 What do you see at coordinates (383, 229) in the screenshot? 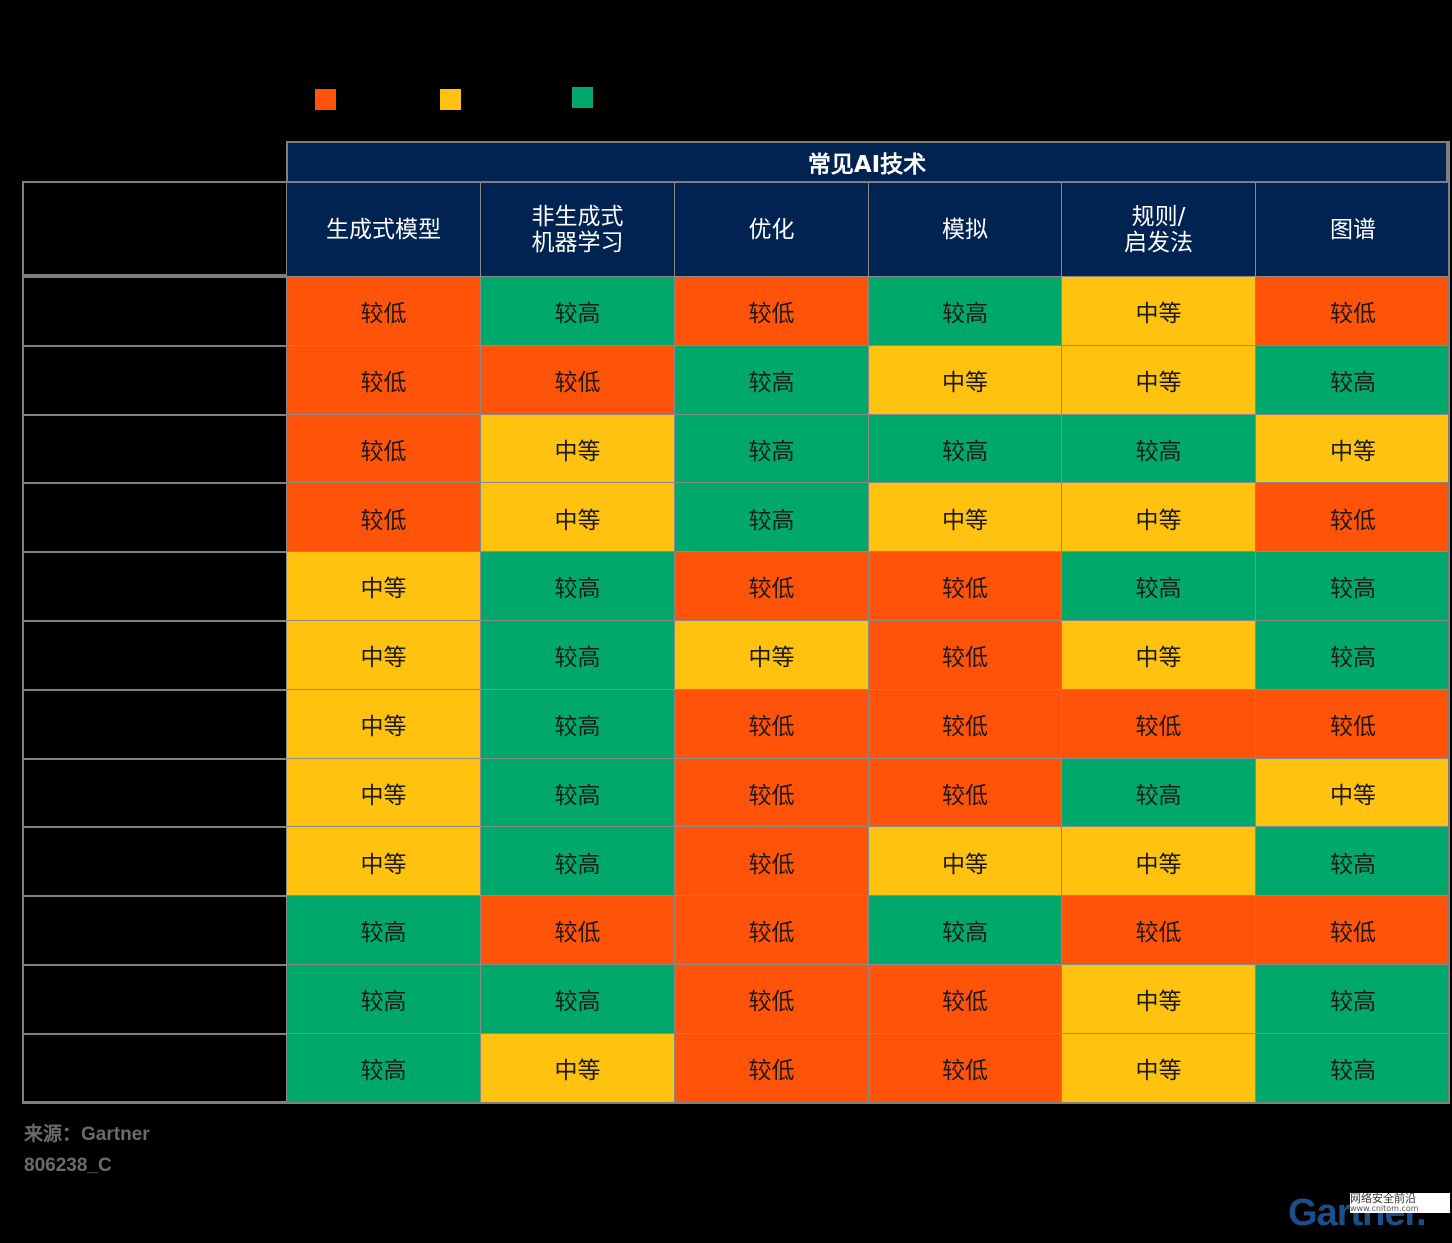
I see `column-header: 生成式模型` at bounding box center [383, 229].